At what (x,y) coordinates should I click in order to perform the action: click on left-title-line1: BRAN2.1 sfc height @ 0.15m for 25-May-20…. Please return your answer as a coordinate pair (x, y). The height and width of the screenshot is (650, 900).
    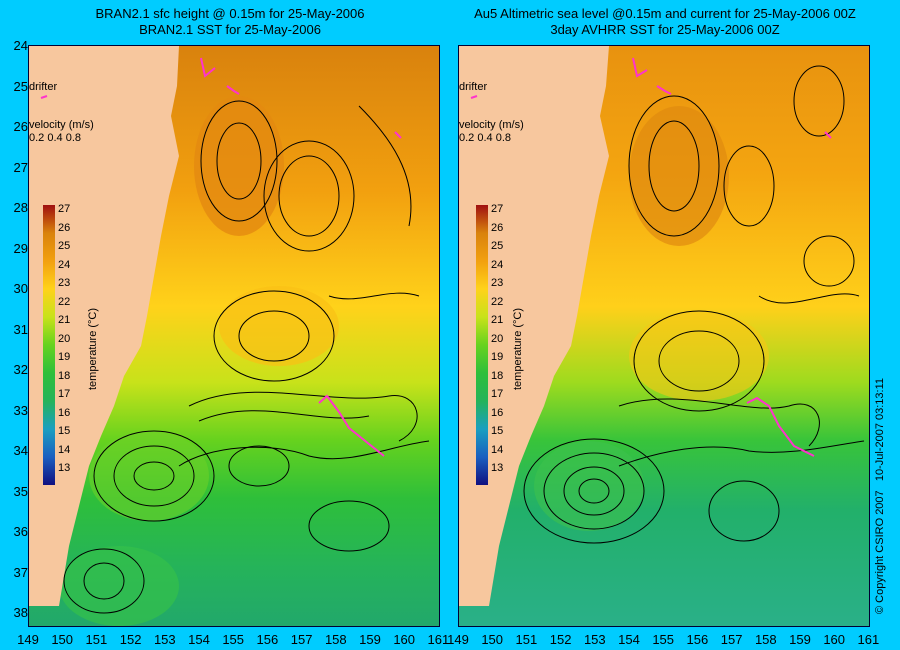
    Looking at the image, I should click on (230, 13).